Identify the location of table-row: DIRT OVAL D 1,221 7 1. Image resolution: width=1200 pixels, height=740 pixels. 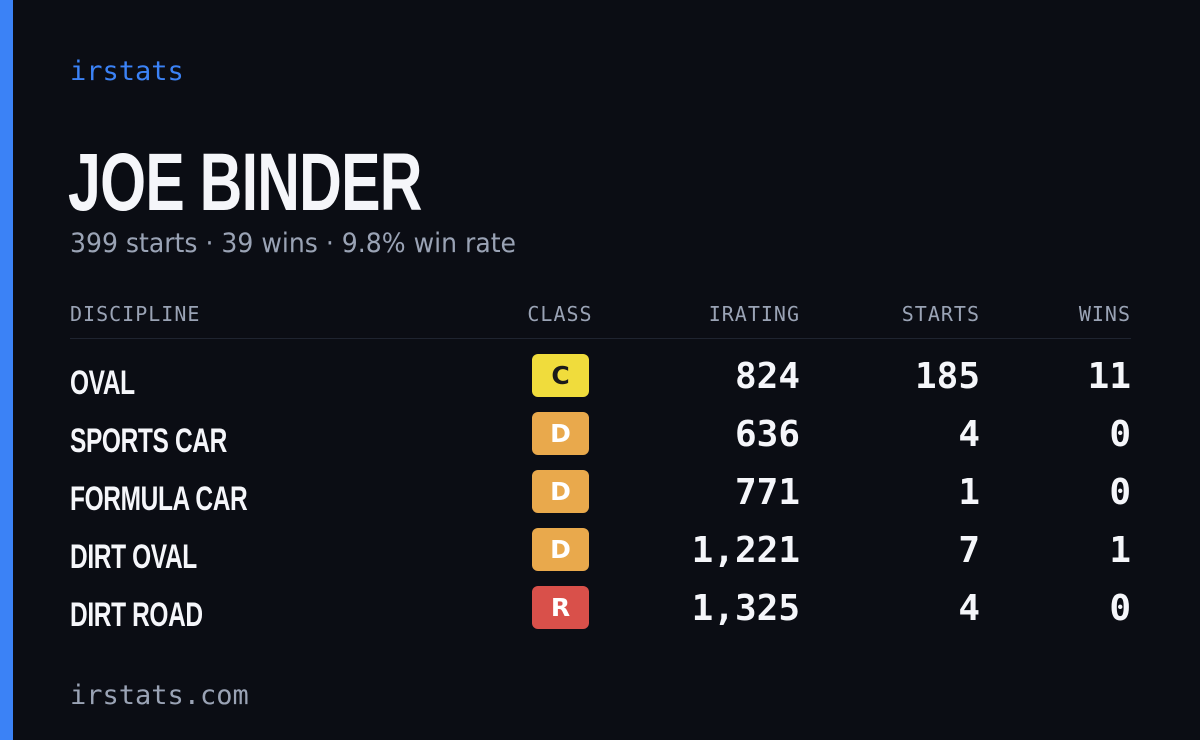
(600, 557).